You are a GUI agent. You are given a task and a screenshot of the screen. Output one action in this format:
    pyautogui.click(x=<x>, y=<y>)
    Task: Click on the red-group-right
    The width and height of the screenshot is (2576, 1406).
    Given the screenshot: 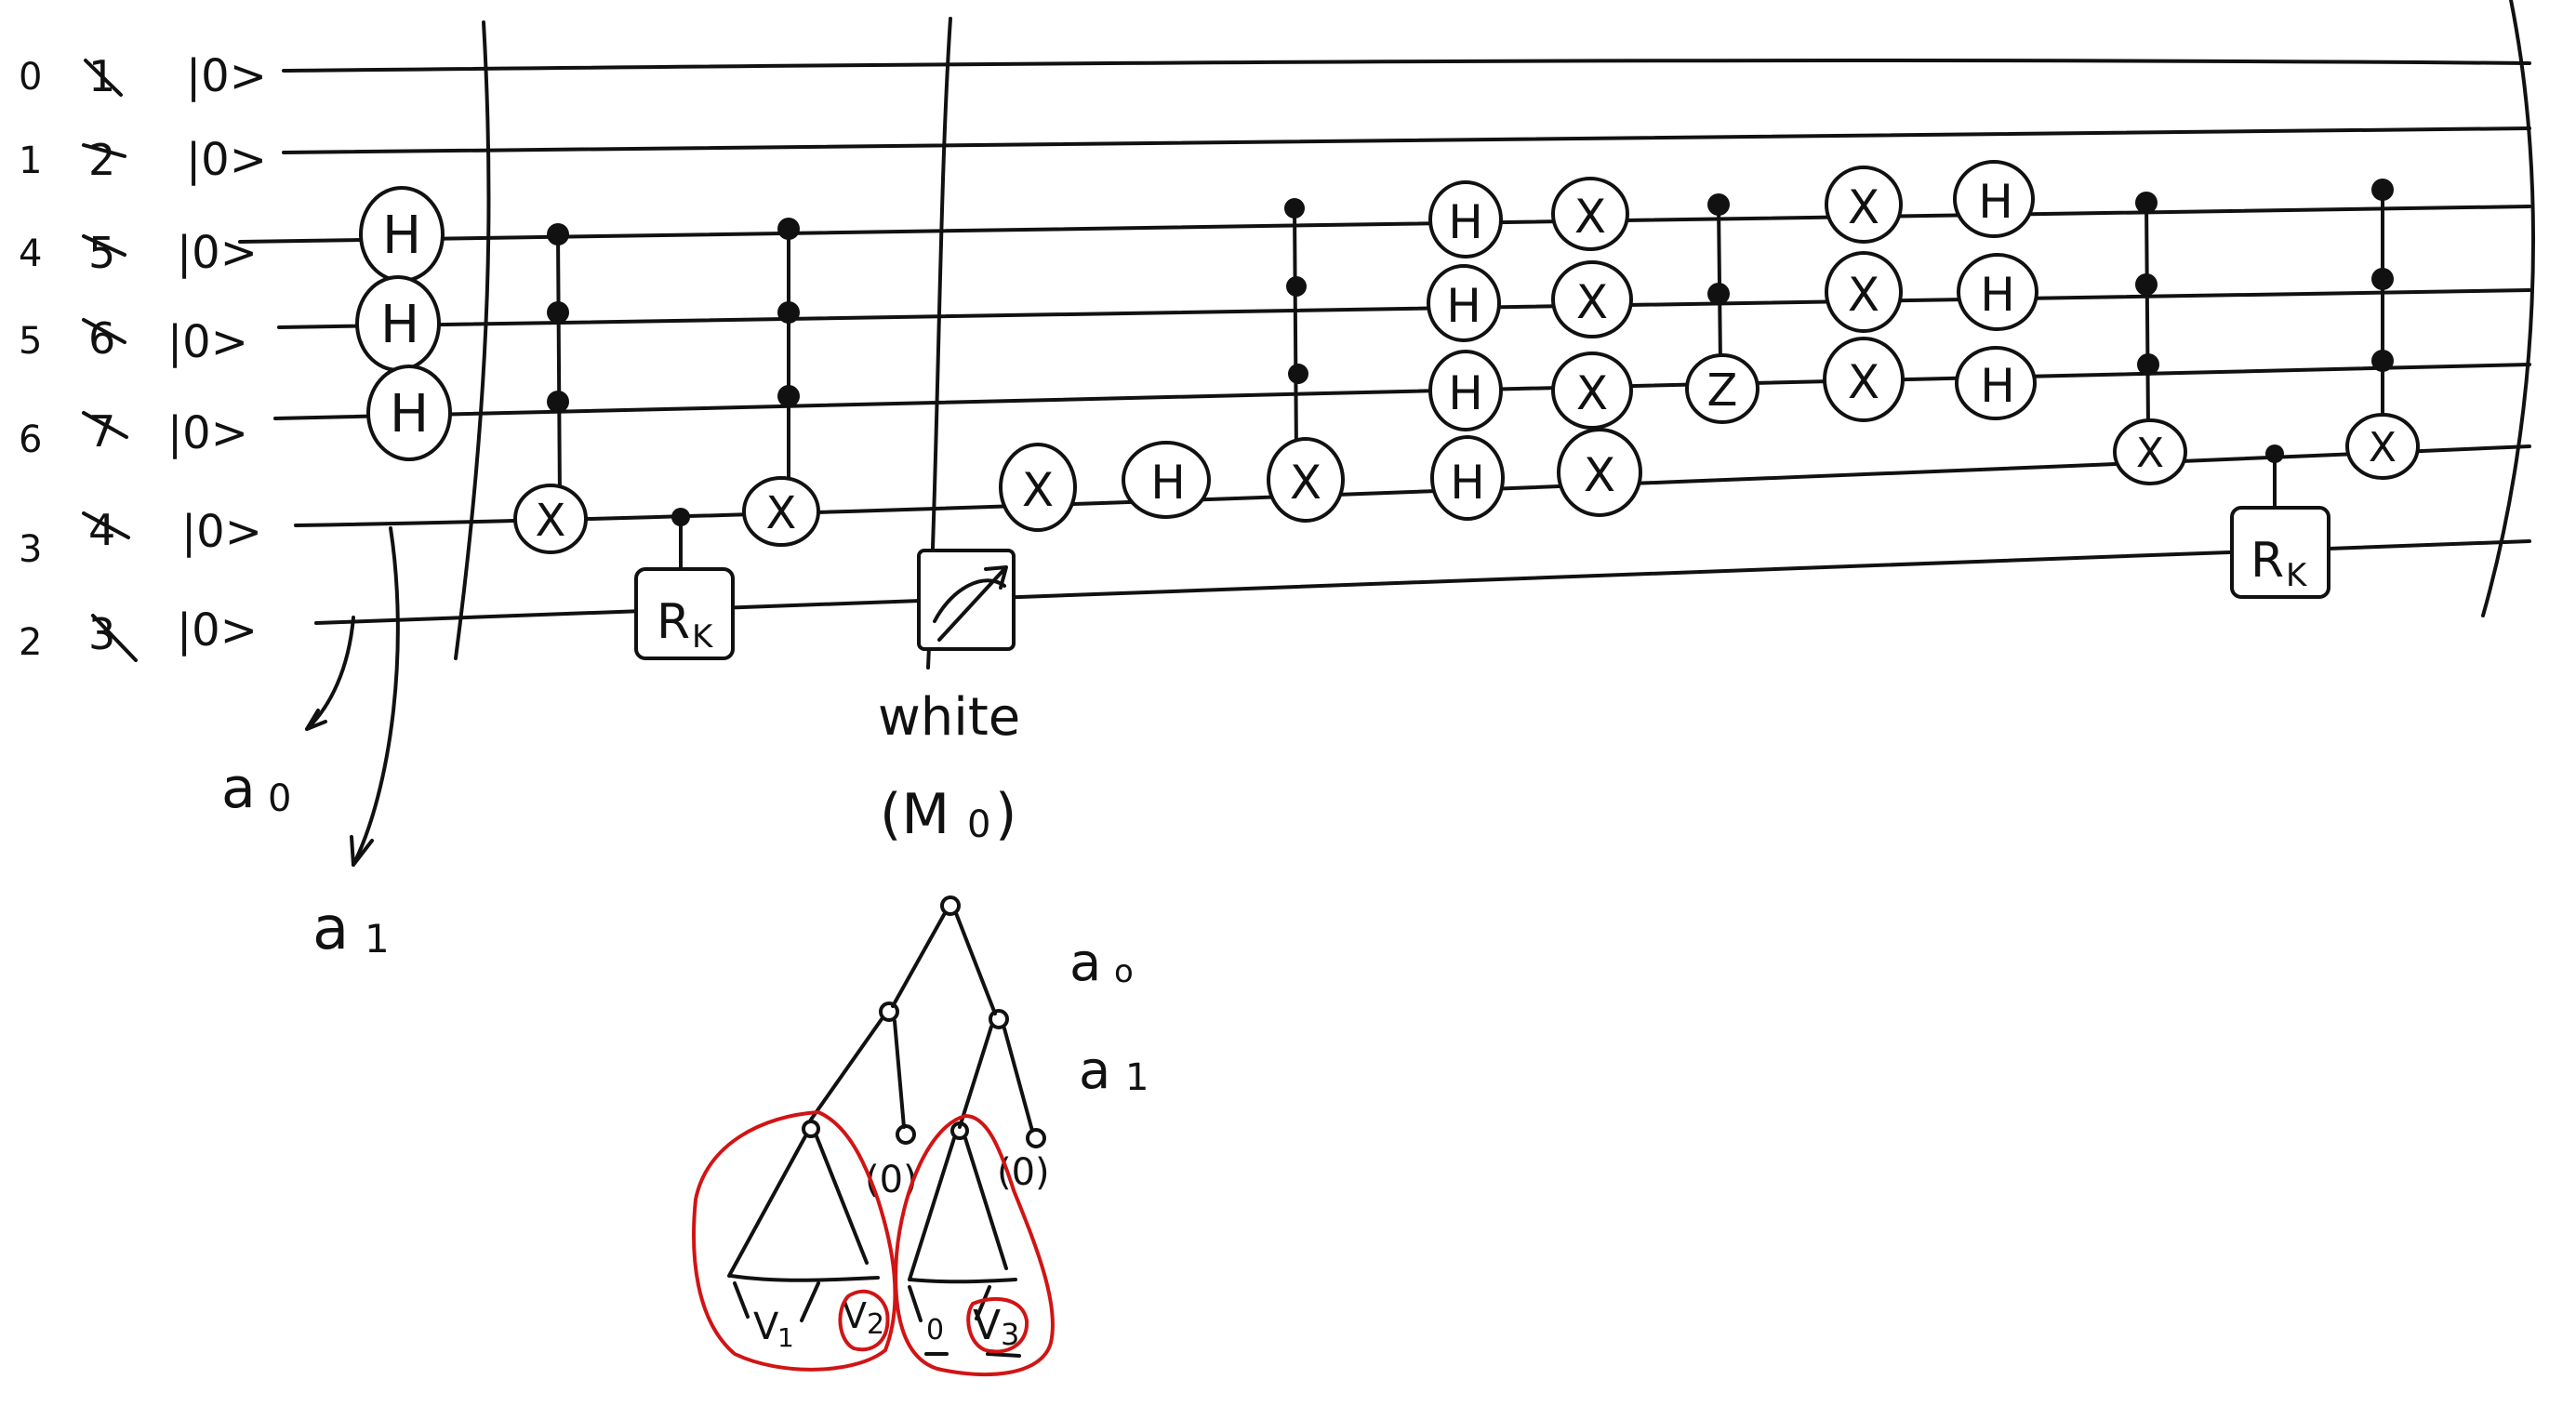 What is the action you would take?
    pyautogui.click(x=974, y=1245)
    